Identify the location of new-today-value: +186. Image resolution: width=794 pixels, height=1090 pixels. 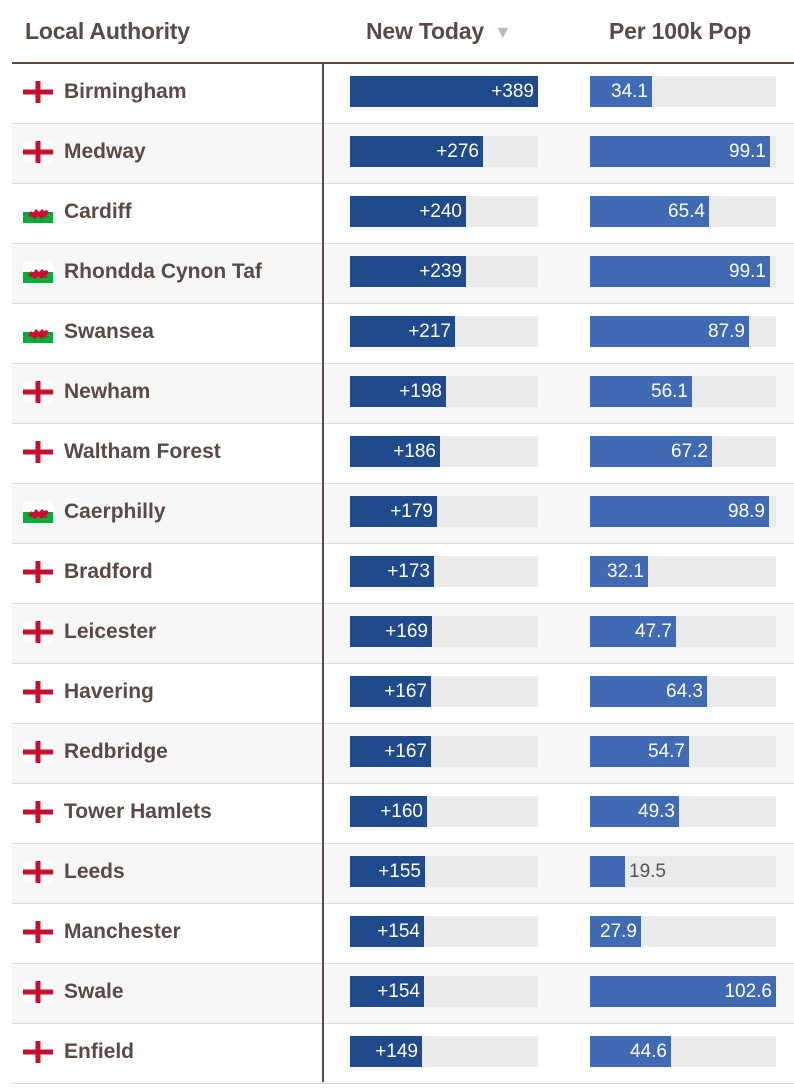
(414, 451).